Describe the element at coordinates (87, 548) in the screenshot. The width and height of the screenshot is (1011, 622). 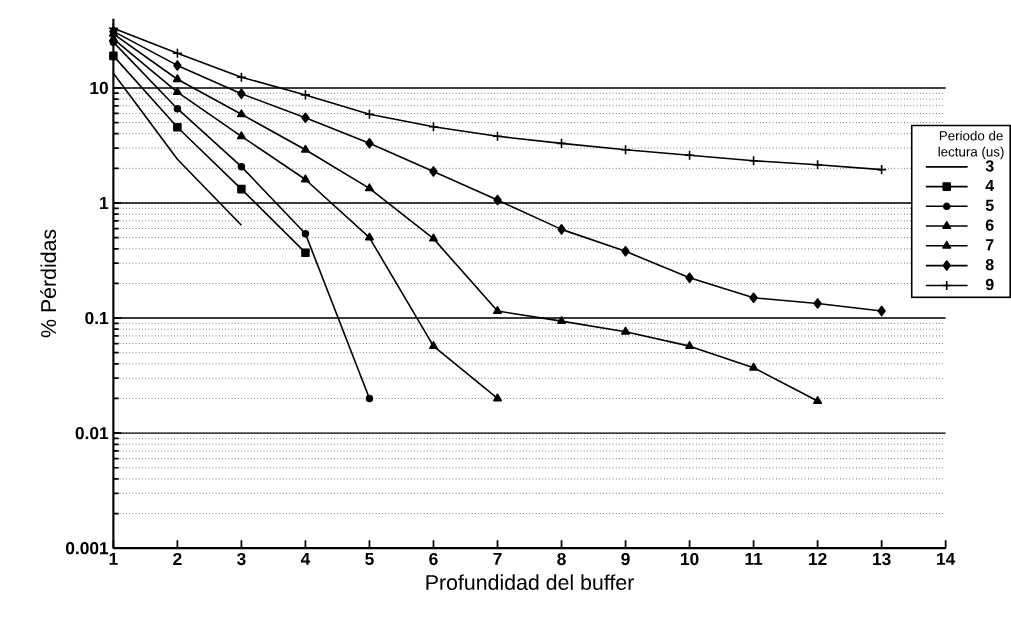
I see `y-tick-label: 0.001` at that location.